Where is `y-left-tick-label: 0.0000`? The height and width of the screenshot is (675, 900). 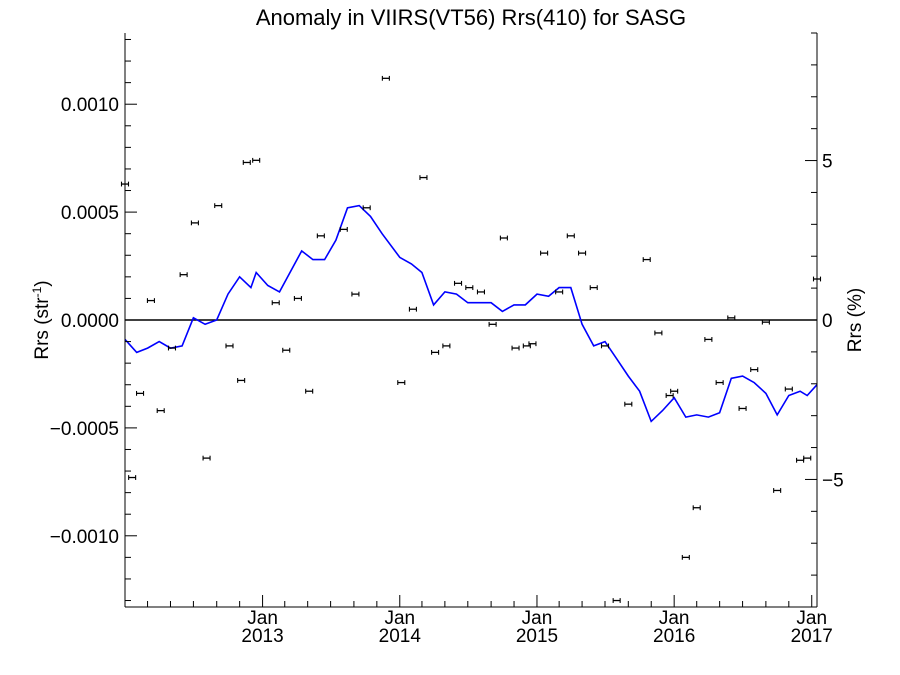 y-left-tick-label: 0.0000 is located at coordinates (90, 321).